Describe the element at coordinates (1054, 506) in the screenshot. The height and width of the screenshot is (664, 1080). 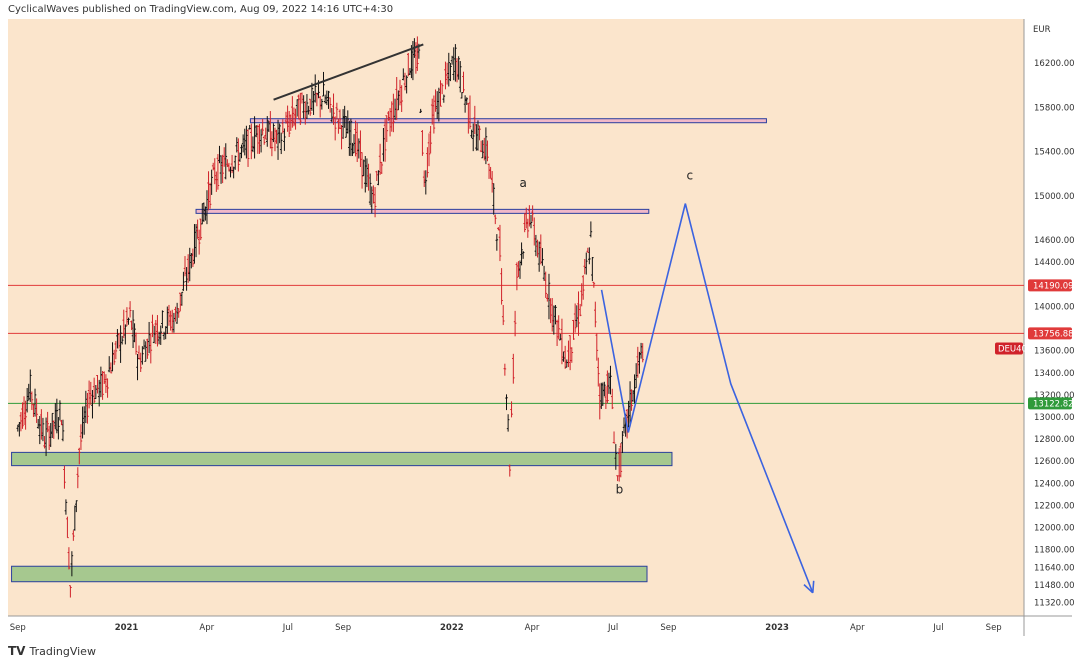
I see `y-tick-label: 12200.00` at that location.